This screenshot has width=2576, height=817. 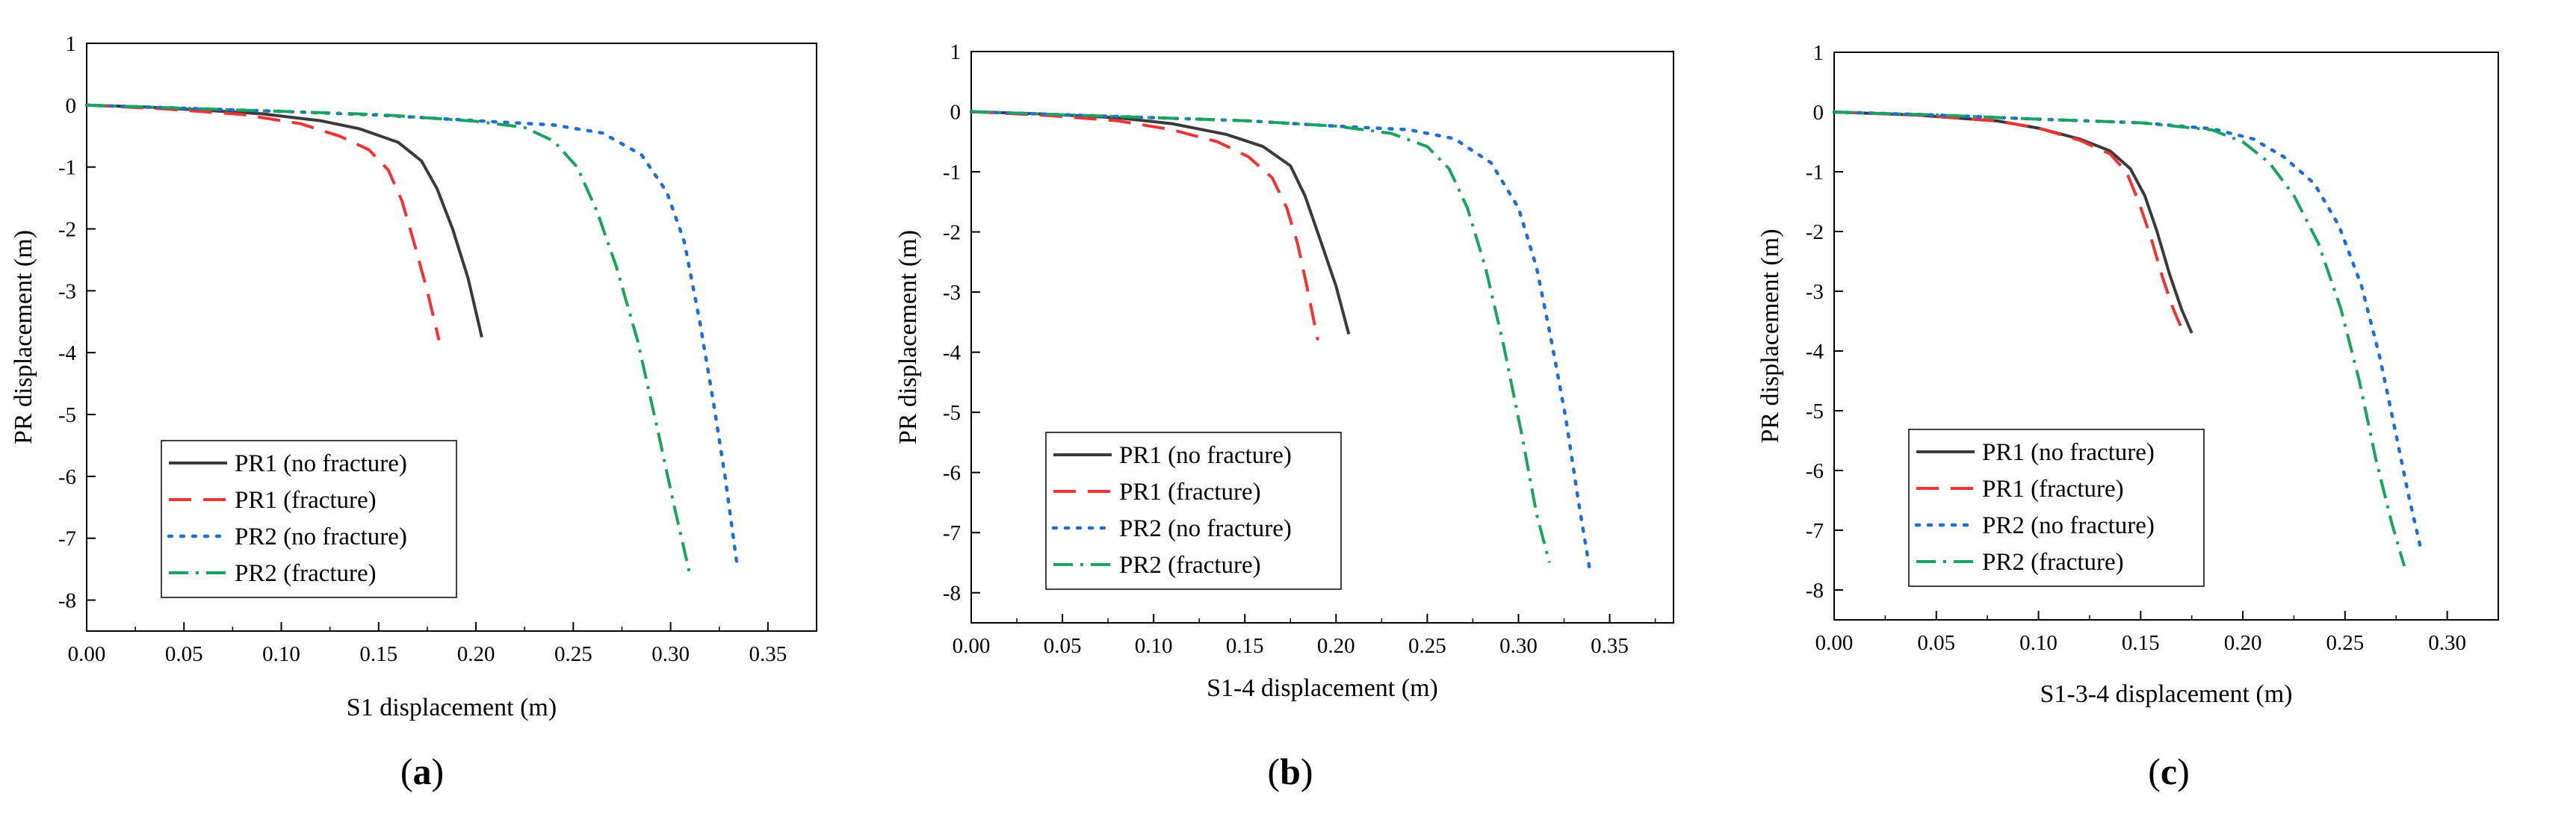 I want to click on x-axis-title: S1-4 displacement (m), so click(x=1322, y=688).